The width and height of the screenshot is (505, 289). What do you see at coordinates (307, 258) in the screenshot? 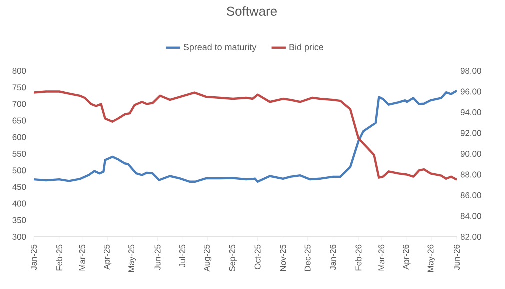
I see `x-tick-label: Dec-25` at bounding box center [307, 258].